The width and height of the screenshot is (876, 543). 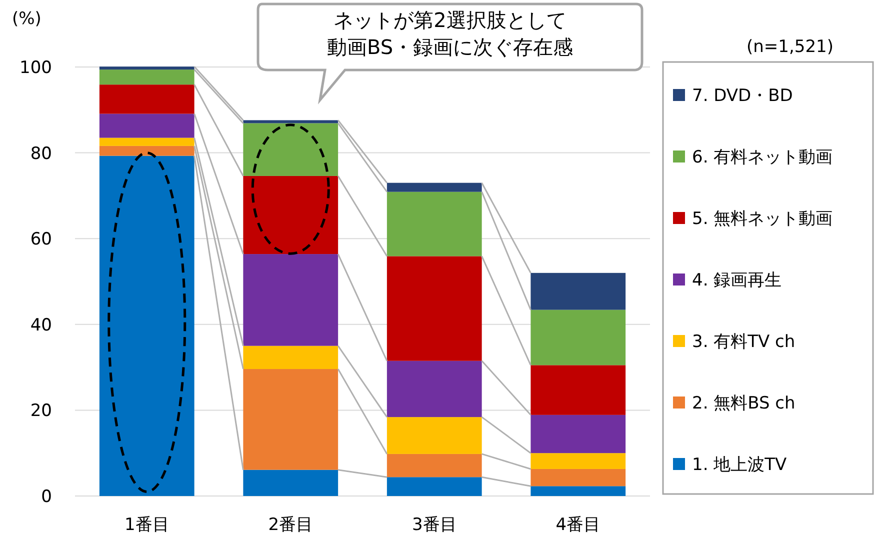 What do you see at coordinates (450, 47) in the screenshot?
I see `text: 動画BS・録画に次ぐ存在感` at bounding box center [450, 47].